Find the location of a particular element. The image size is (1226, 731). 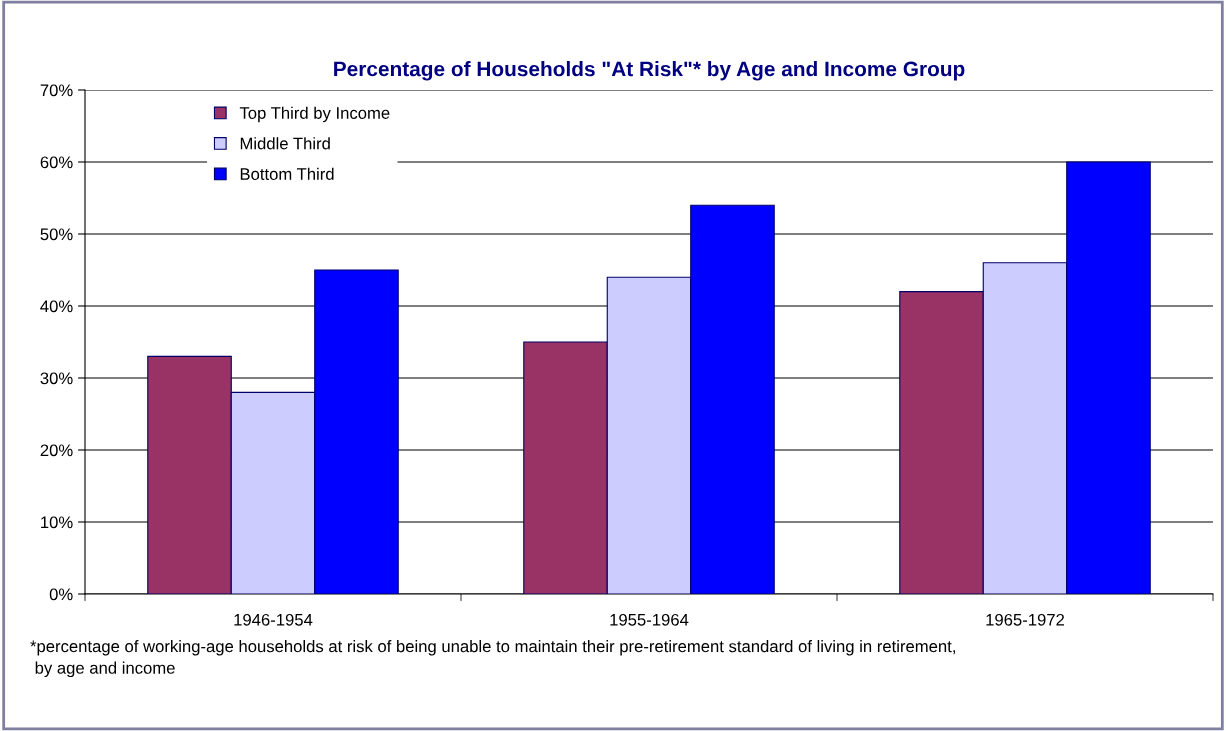

chart-title: Percentage of Households "At Risk"* by Age and Income Group is located at coordinates (649, 71).